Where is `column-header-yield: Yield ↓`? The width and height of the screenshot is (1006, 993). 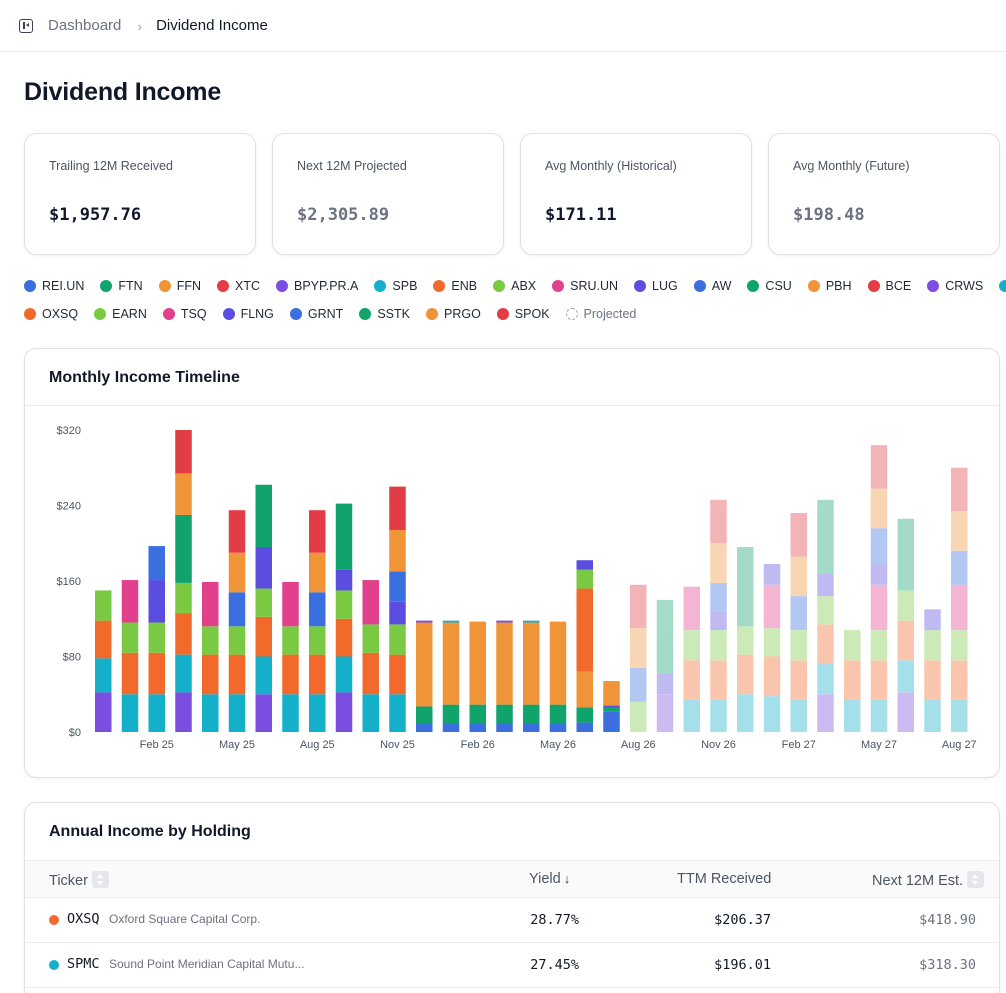 column-header-yield: Yield ↓ is located at coordinates (549, 879).